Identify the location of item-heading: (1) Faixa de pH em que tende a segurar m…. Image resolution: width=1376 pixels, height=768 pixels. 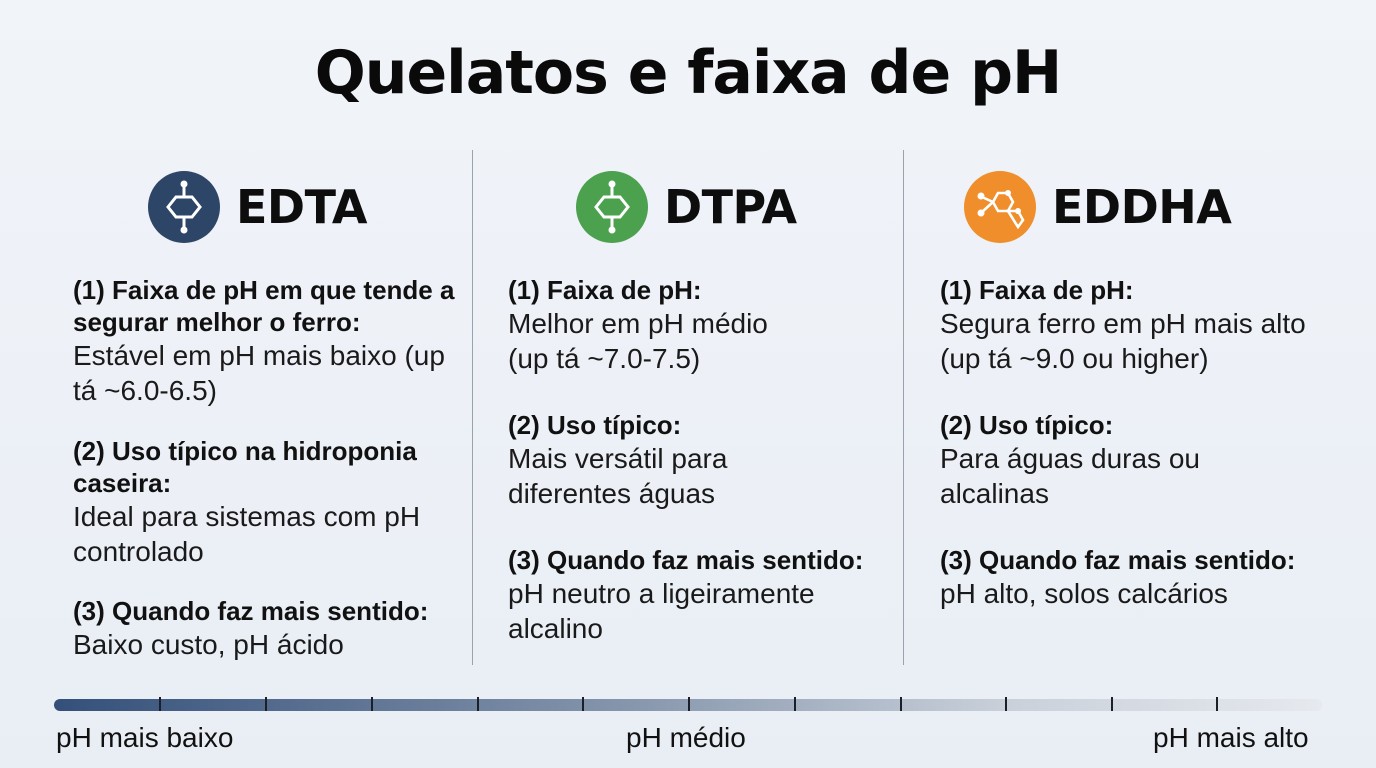
(264, 306).